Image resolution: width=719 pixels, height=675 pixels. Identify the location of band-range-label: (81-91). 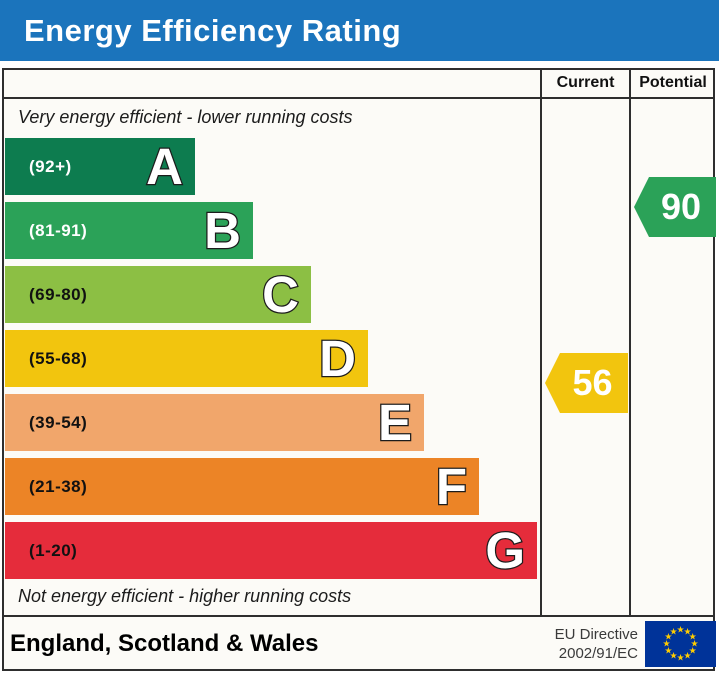
(58, 230).